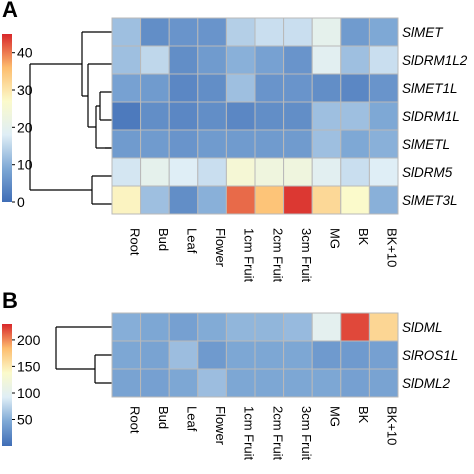  I want to click on colorbar-a-ticks: 0 10 20 30 40, so click(22, 127).